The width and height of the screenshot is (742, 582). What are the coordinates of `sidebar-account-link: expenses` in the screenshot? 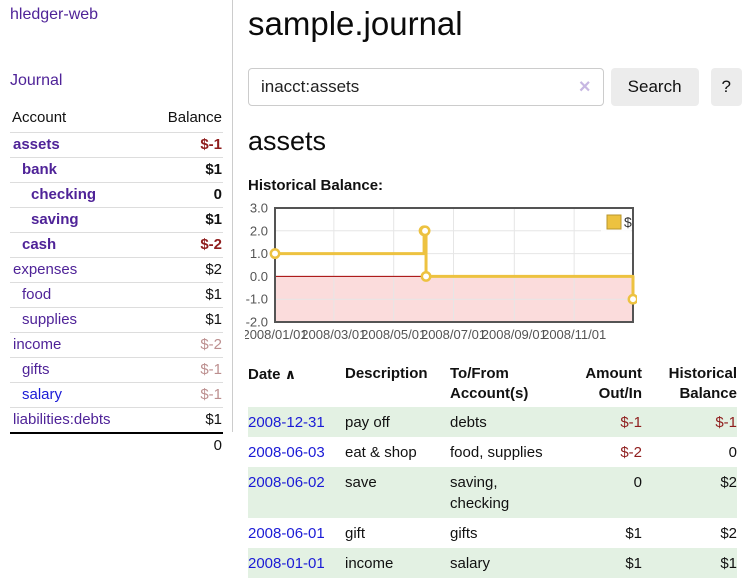 It's located at (45, 269).